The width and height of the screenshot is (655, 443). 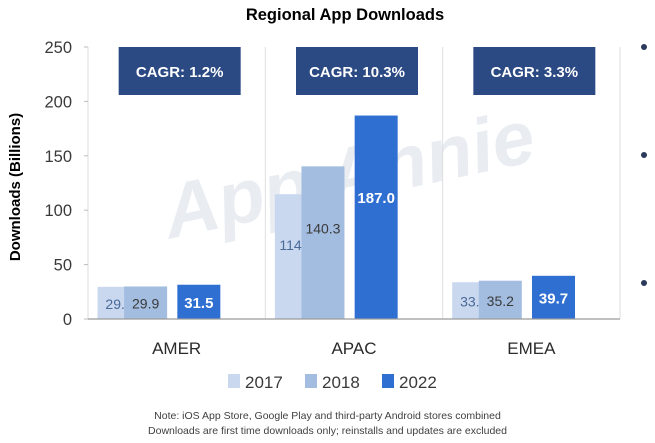 I want to click on bar-amer-2022, so click(x=199, y=301).